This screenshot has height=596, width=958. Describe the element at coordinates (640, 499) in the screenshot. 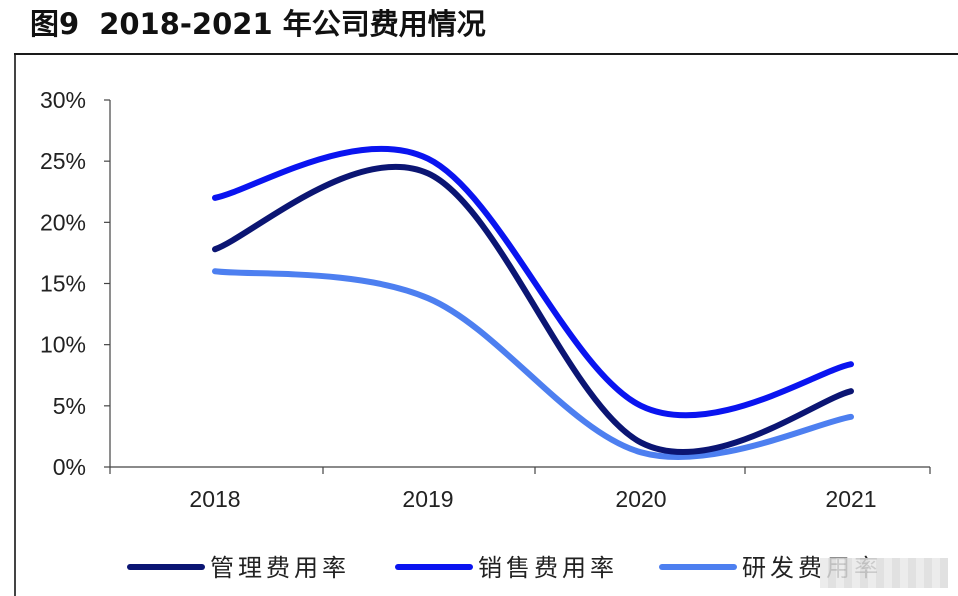

I see `x-tick-label: 2020` at that location.